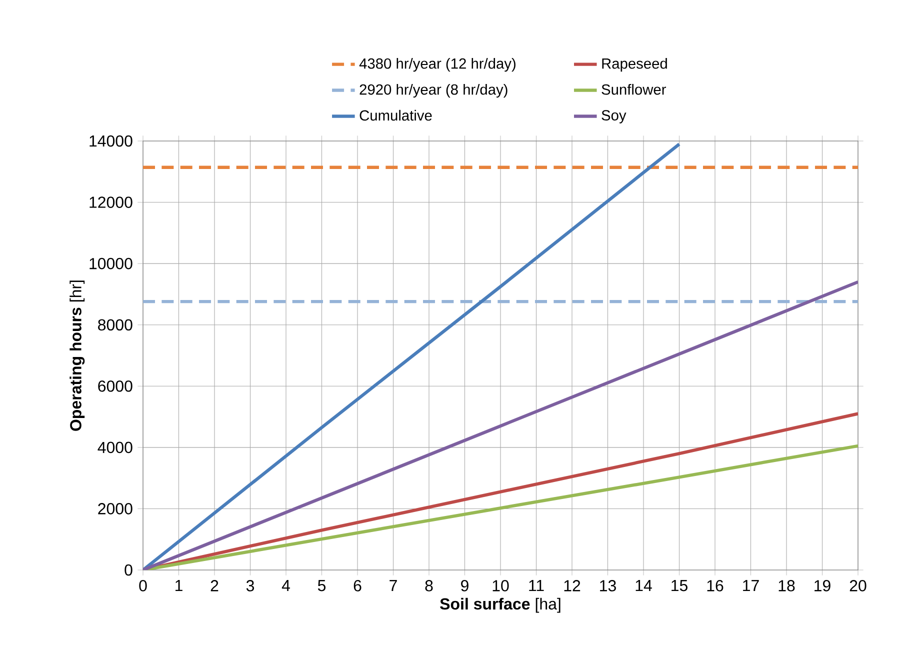 The image size is (904, 662). What do you see at coordinates (111, 202) in the screenshot?
I see `y-tick-label: 12000` at bounding box center [111, 202].